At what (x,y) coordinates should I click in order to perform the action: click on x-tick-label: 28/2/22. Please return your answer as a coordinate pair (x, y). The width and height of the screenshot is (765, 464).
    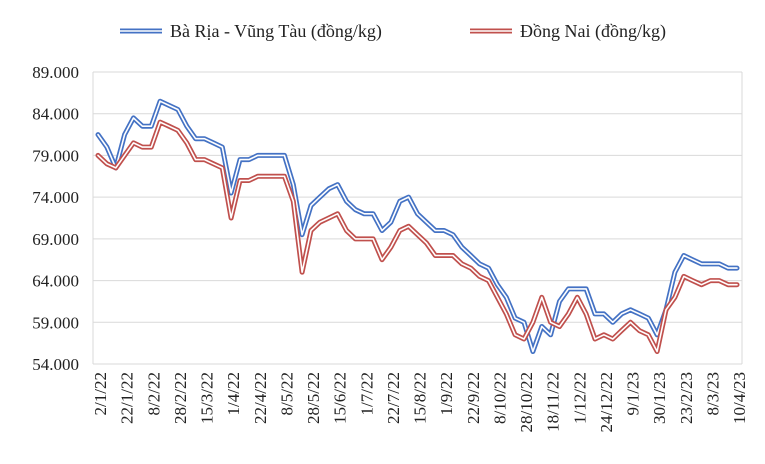
    Looking at the image, I should click on (180, 398).